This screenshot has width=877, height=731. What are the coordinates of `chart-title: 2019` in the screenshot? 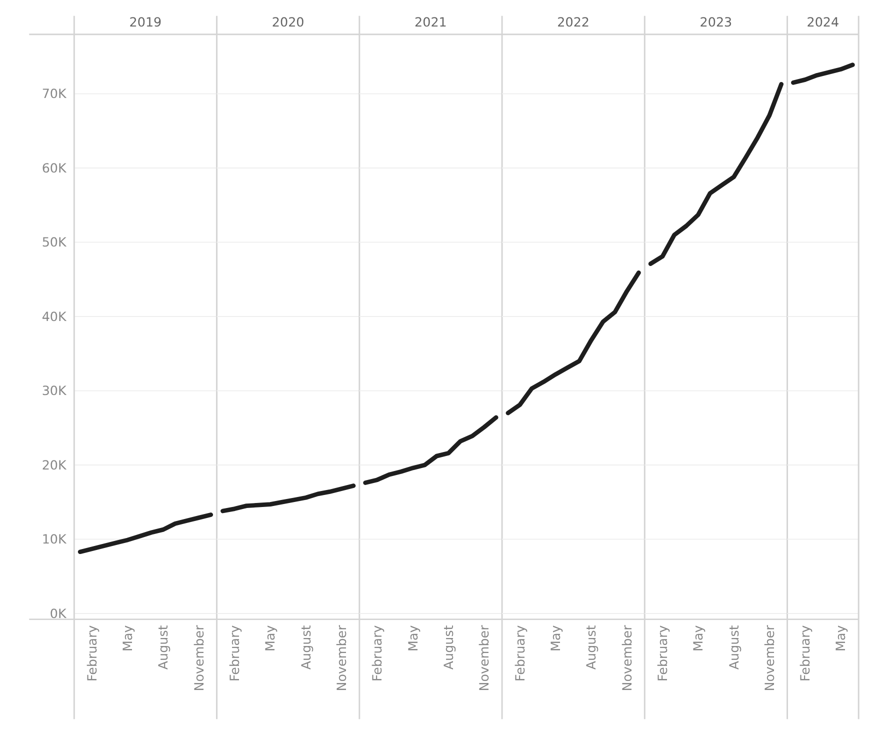 It's located at (145, 22).